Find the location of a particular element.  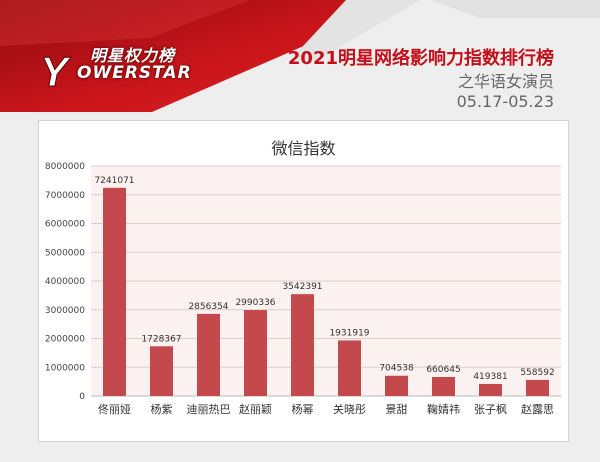

logo-mark: Y is located at coordinates (56, 71).